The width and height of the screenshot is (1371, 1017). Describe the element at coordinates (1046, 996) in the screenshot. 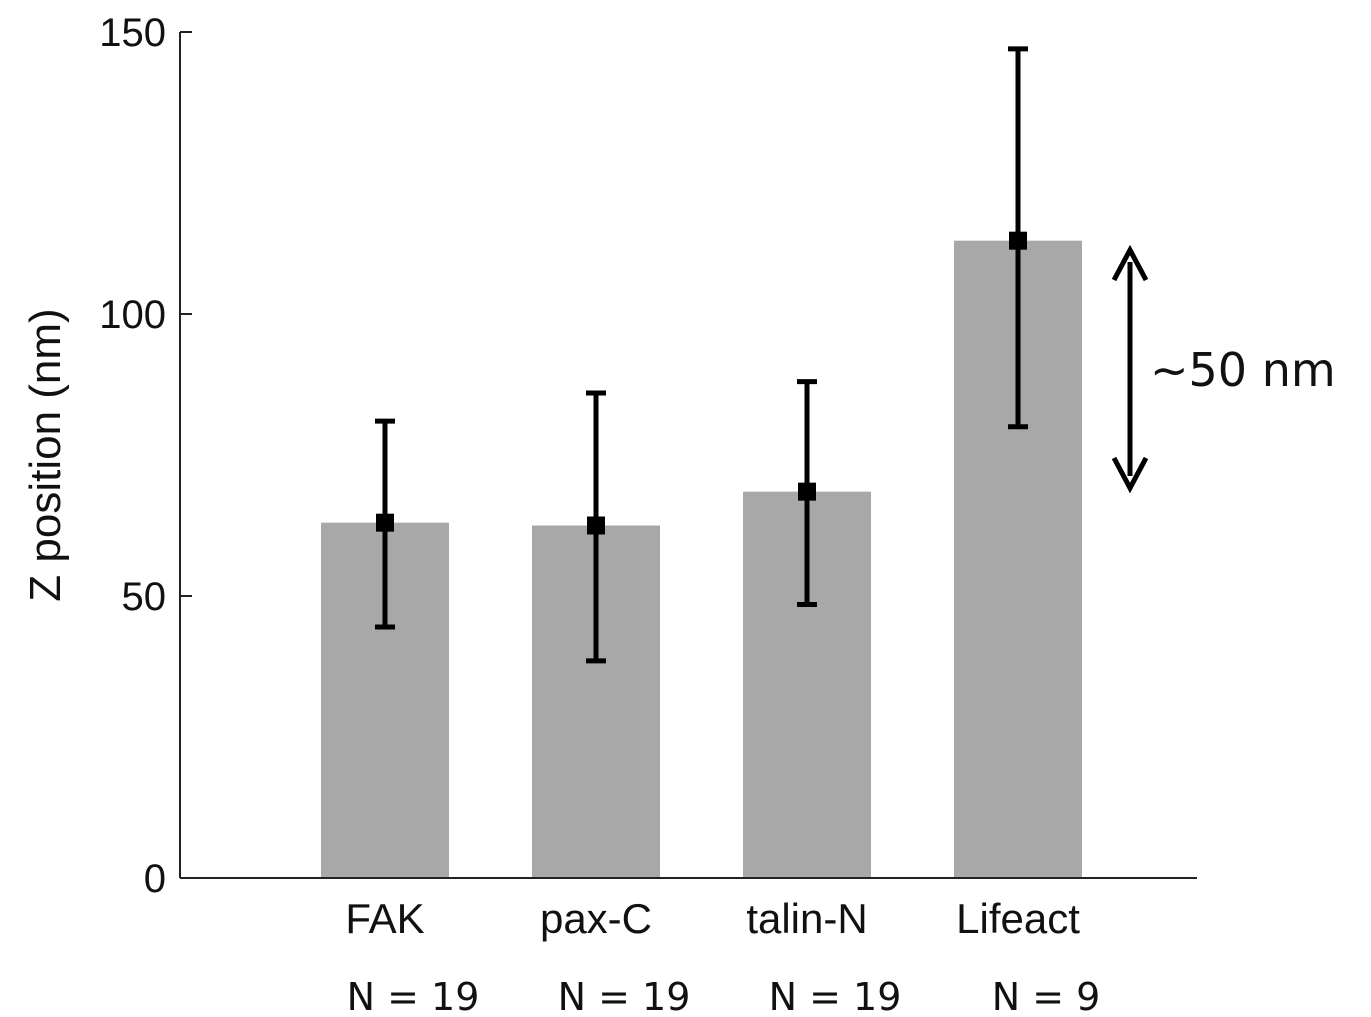

I see `n-label: N = 9` at that location.